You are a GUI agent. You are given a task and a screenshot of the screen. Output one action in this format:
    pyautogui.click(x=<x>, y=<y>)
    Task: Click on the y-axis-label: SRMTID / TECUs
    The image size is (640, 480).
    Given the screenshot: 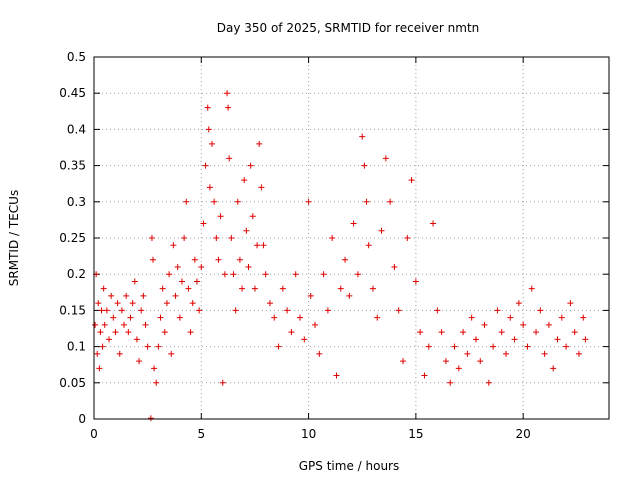 What is the action you would take?
    pyautogui.click(x=14, y=238)
    